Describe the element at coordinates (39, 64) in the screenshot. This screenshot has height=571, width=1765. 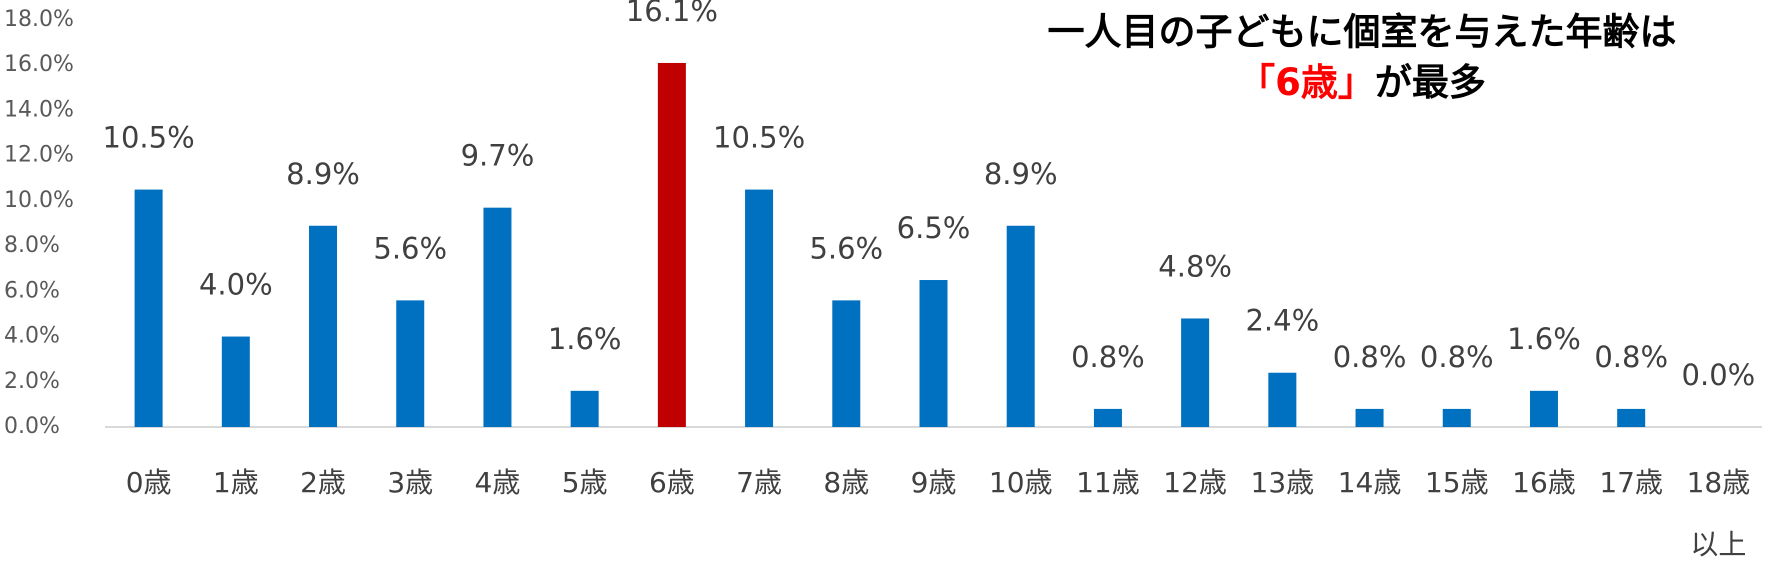
I see `y-tick-label: 16.0%` at that location.